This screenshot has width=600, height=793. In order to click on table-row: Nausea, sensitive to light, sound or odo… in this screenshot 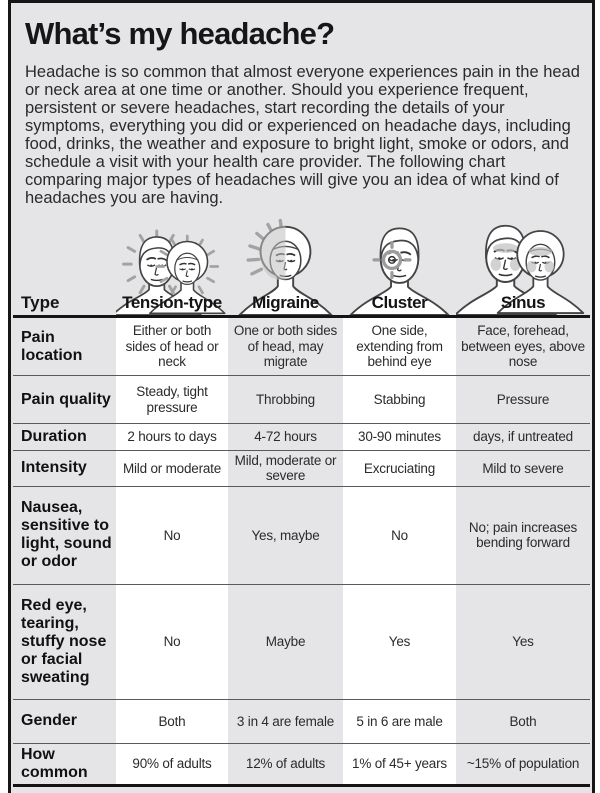, I will do `click(301, 535)`.